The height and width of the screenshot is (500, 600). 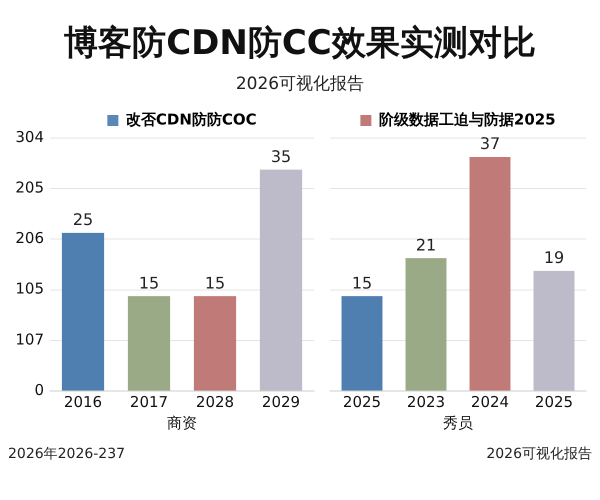 I want to click on x-tick-label: 2023, so click(x=426, y=401).